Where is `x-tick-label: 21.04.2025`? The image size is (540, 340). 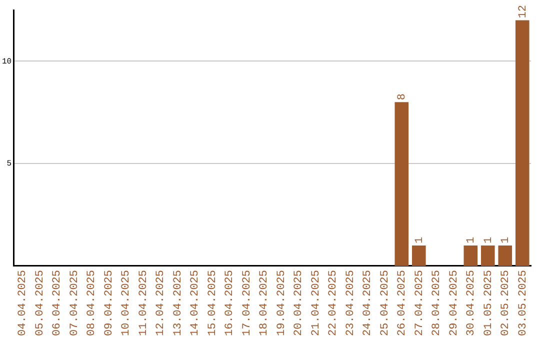
x-tick-label: 21.04.2025 is located at coordinates (316, 303).